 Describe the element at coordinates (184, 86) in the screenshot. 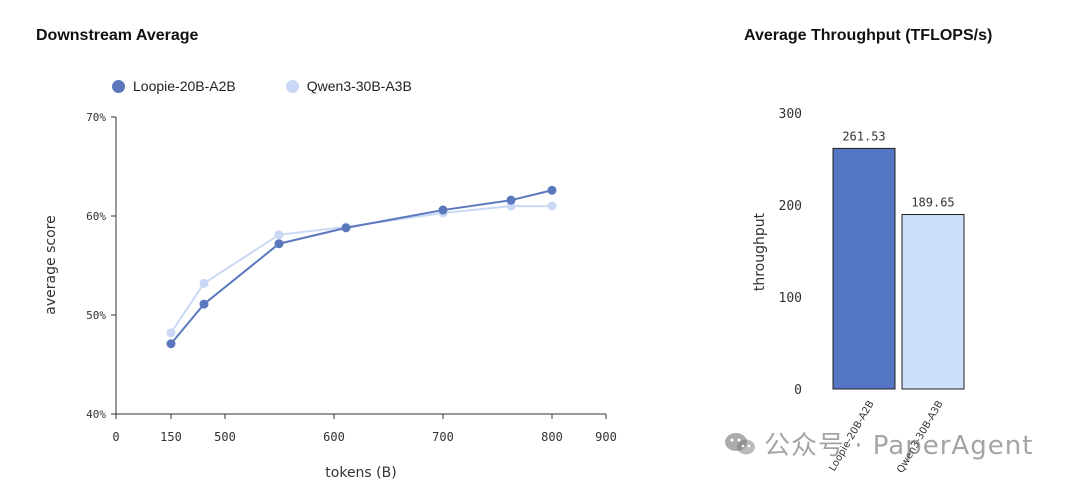

I see `legend-label-loopie: Loopie-20B-A2B` at that location.